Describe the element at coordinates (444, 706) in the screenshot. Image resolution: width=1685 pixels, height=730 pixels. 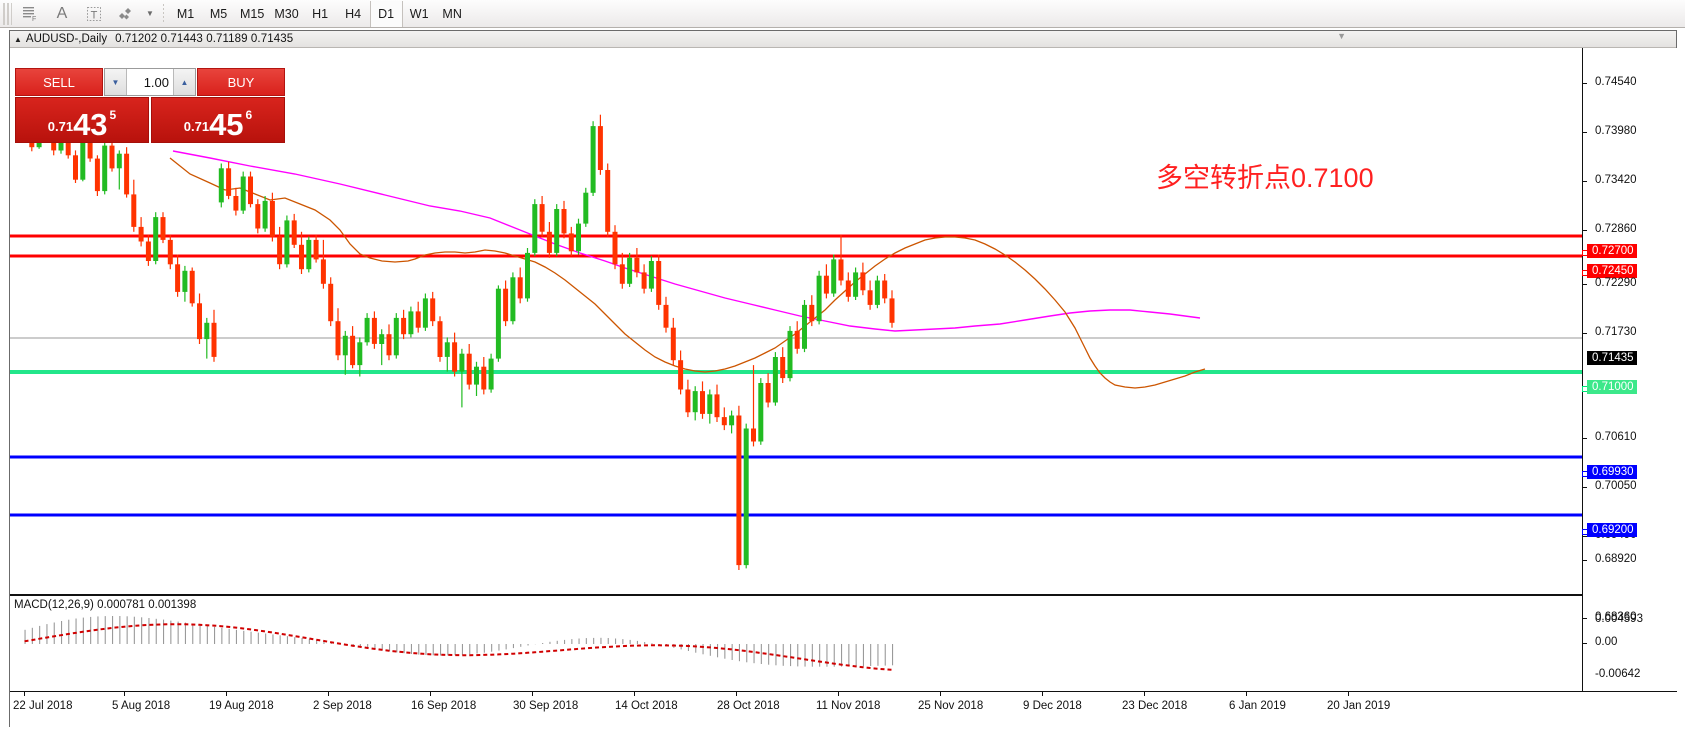
I see `time-tick-4: 16 Sep 2018` at that location.